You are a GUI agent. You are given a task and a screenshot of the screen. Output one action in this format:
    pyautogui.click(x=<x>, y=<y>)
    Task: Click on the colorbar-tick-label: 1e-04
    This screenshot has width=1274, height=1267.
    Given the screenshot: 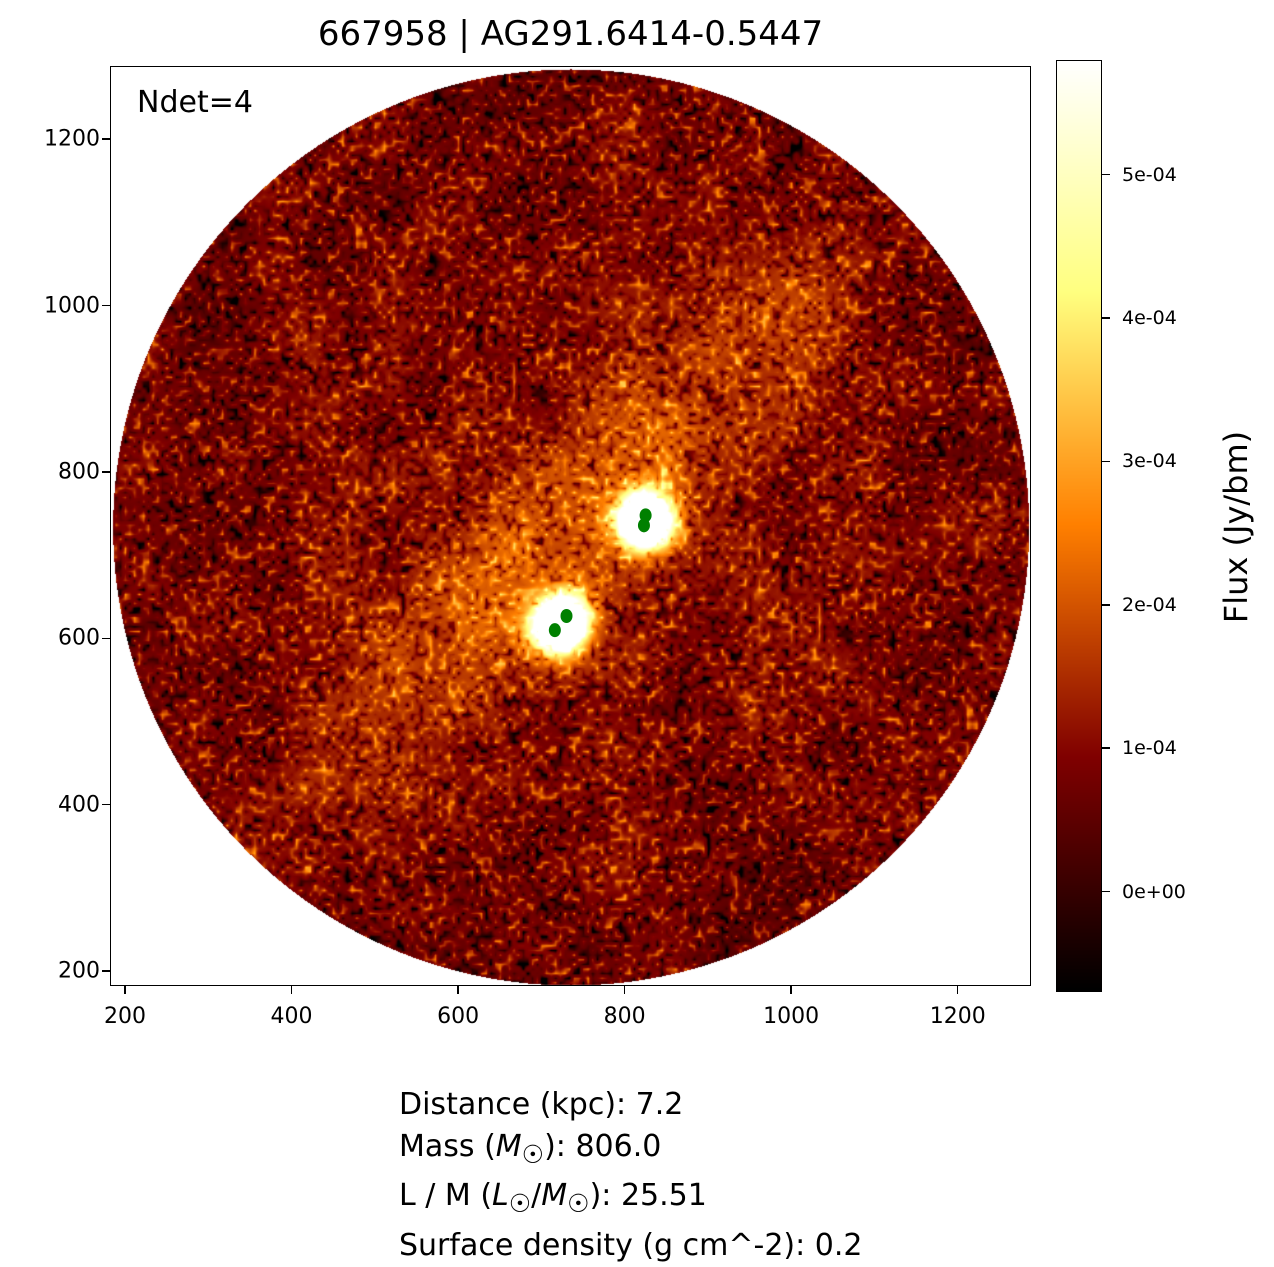 What is the action you would take?
    pyautogui.click(x=1149, y=748)
    